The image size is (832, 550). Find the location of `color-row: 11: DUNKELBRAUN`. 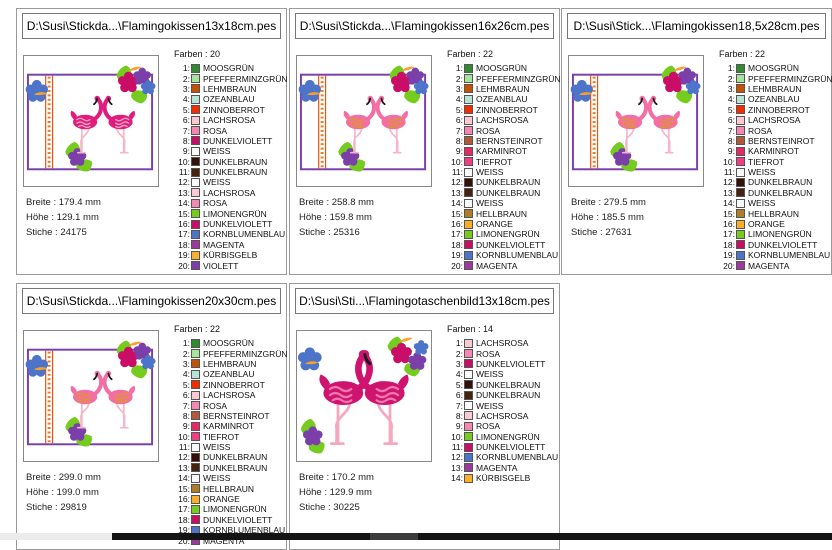

color-row: 11: DUNKELBRAUN is located at coordinates (230, 172).